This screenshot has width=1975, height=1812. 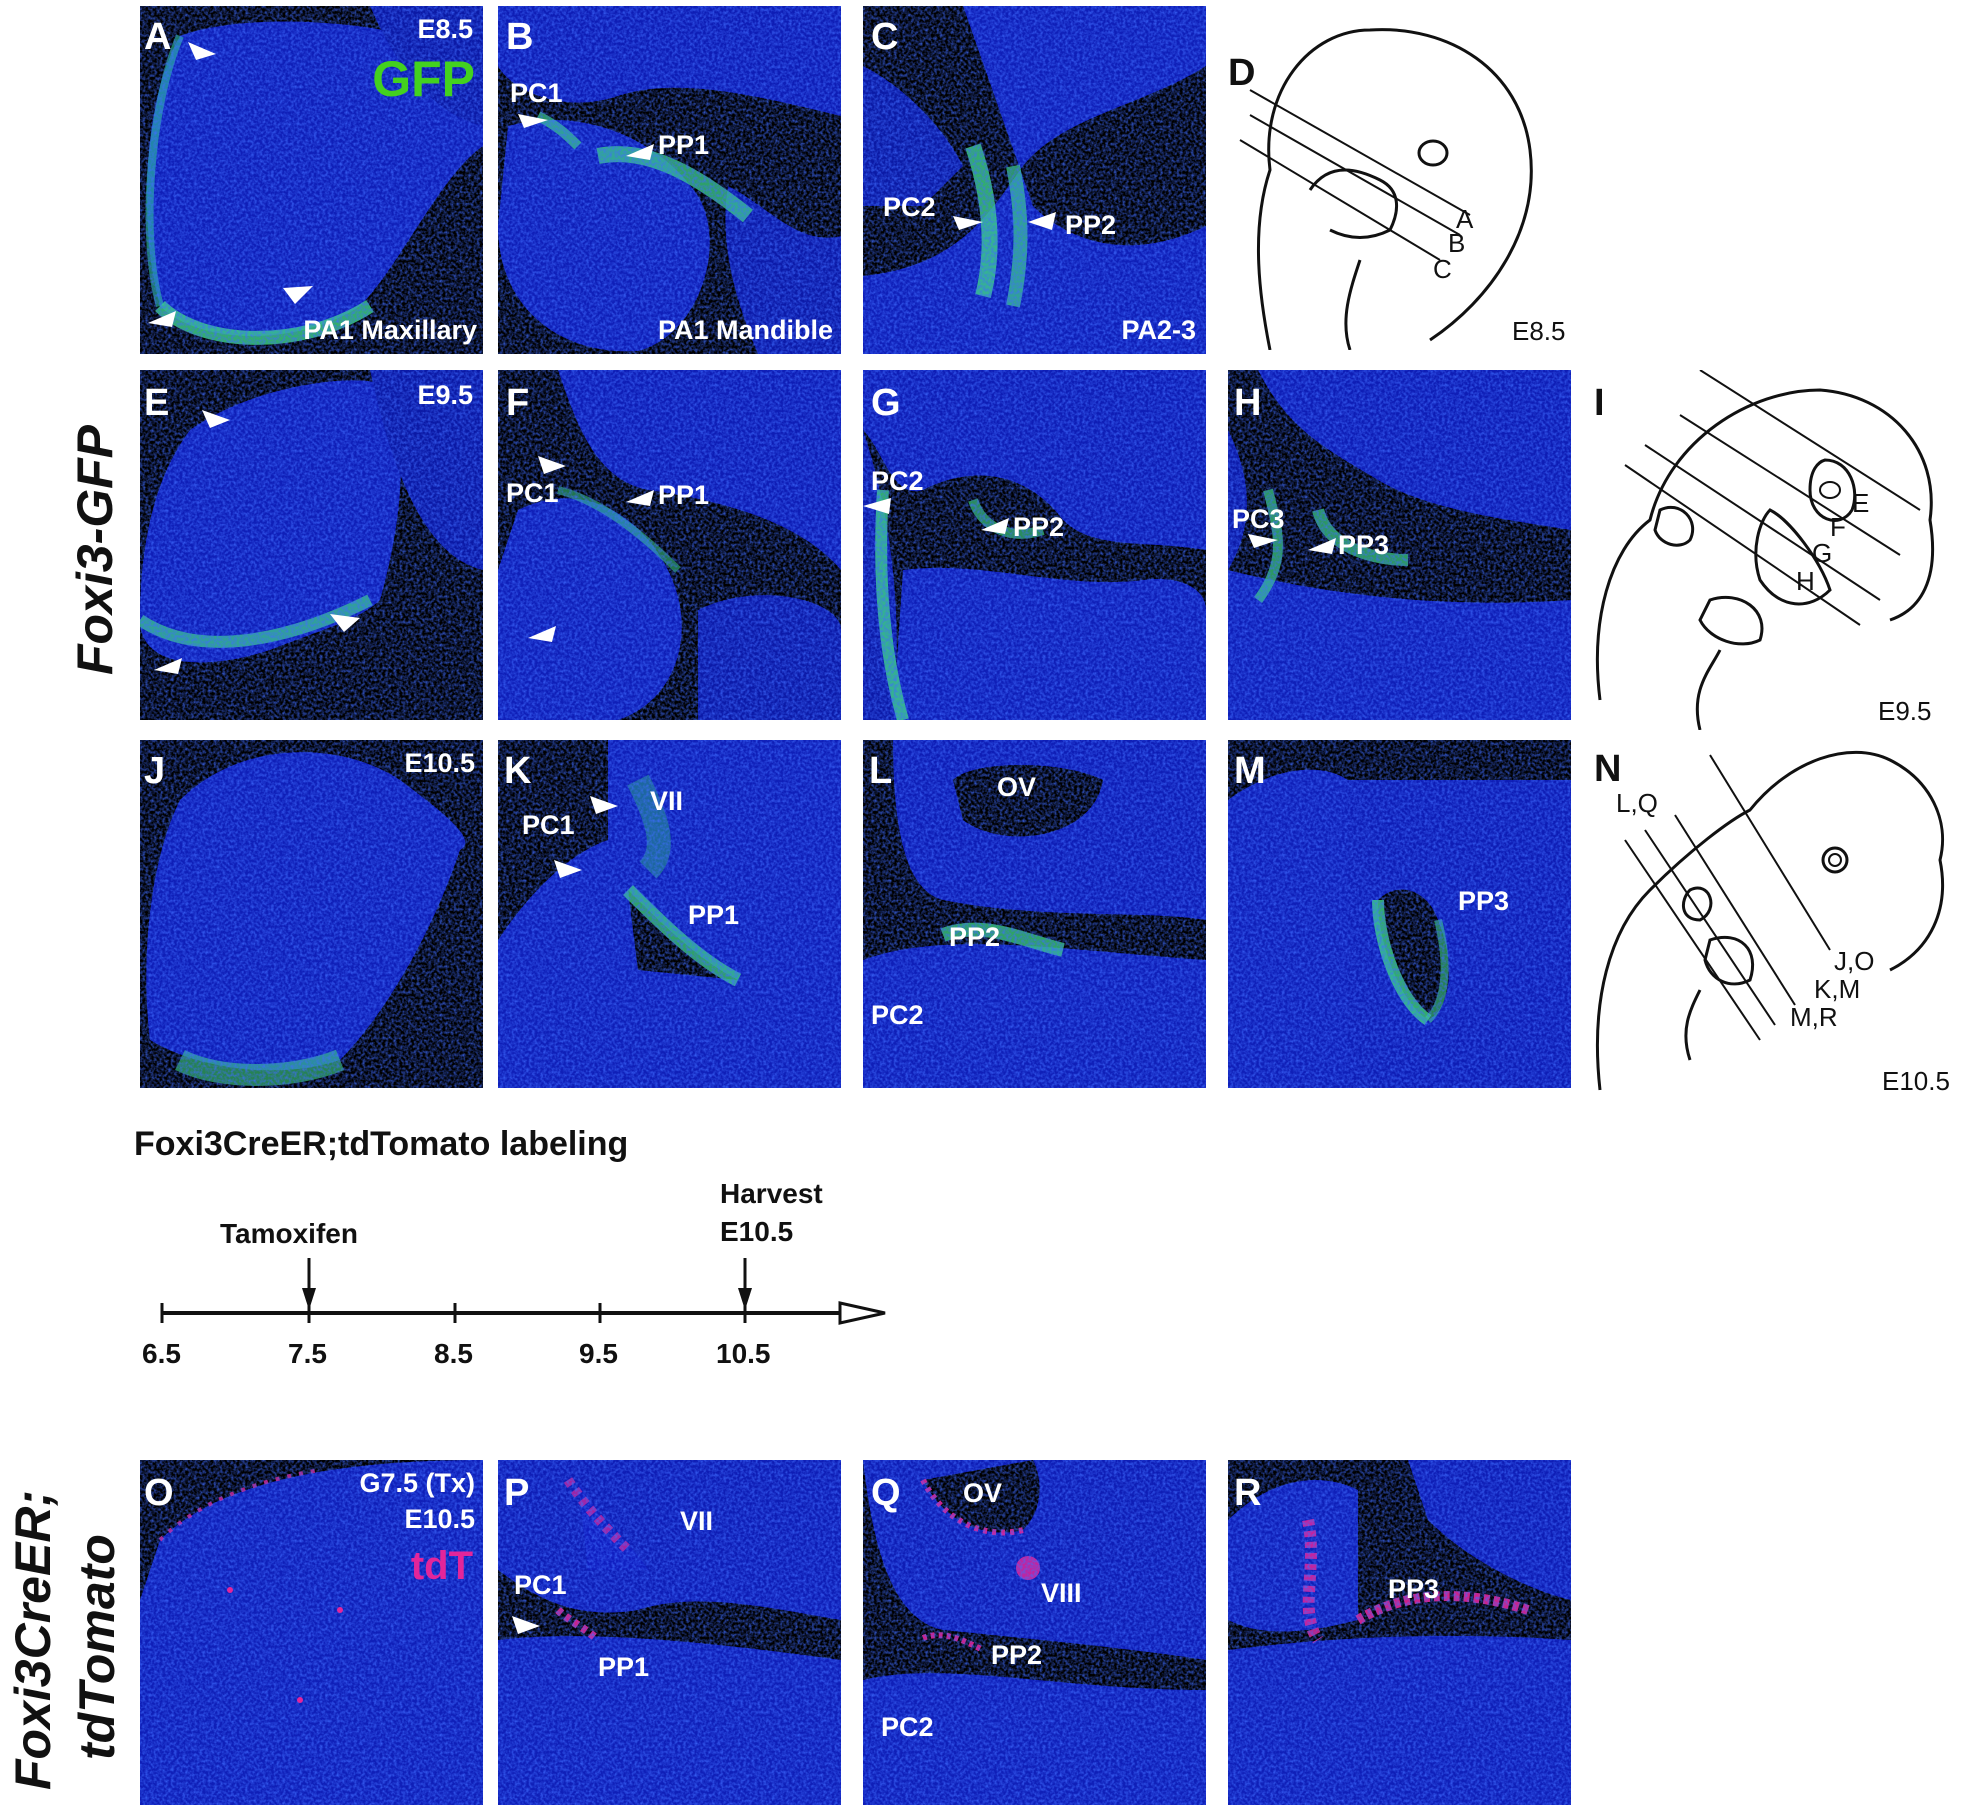 What do you see at coordinates (417, 1483) in the screenshot?
I see `tamoxifen-stage-label: G7.5 (Tx)` at bounding box center [417, 1483].